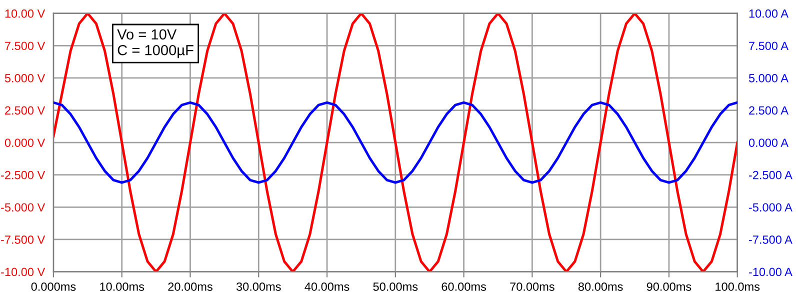  Describe the element at coordinates (122, 286) in the screenshot. I see `x-tick-label: 10.00ms` at that location.